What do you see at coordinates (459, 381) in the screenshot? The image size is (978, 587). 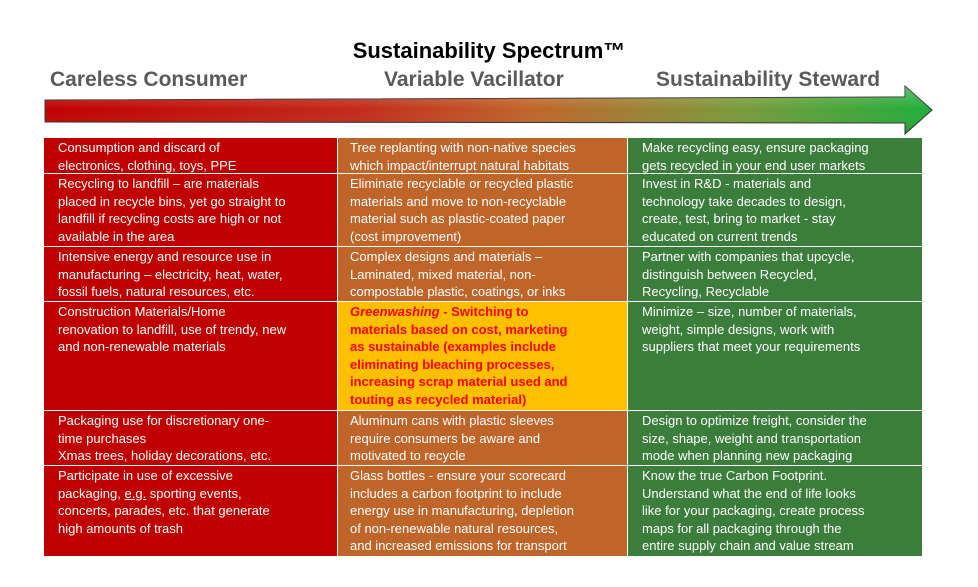 I see `cell-text-line: increasing scrap material used and` at bounding box center [459, 381].